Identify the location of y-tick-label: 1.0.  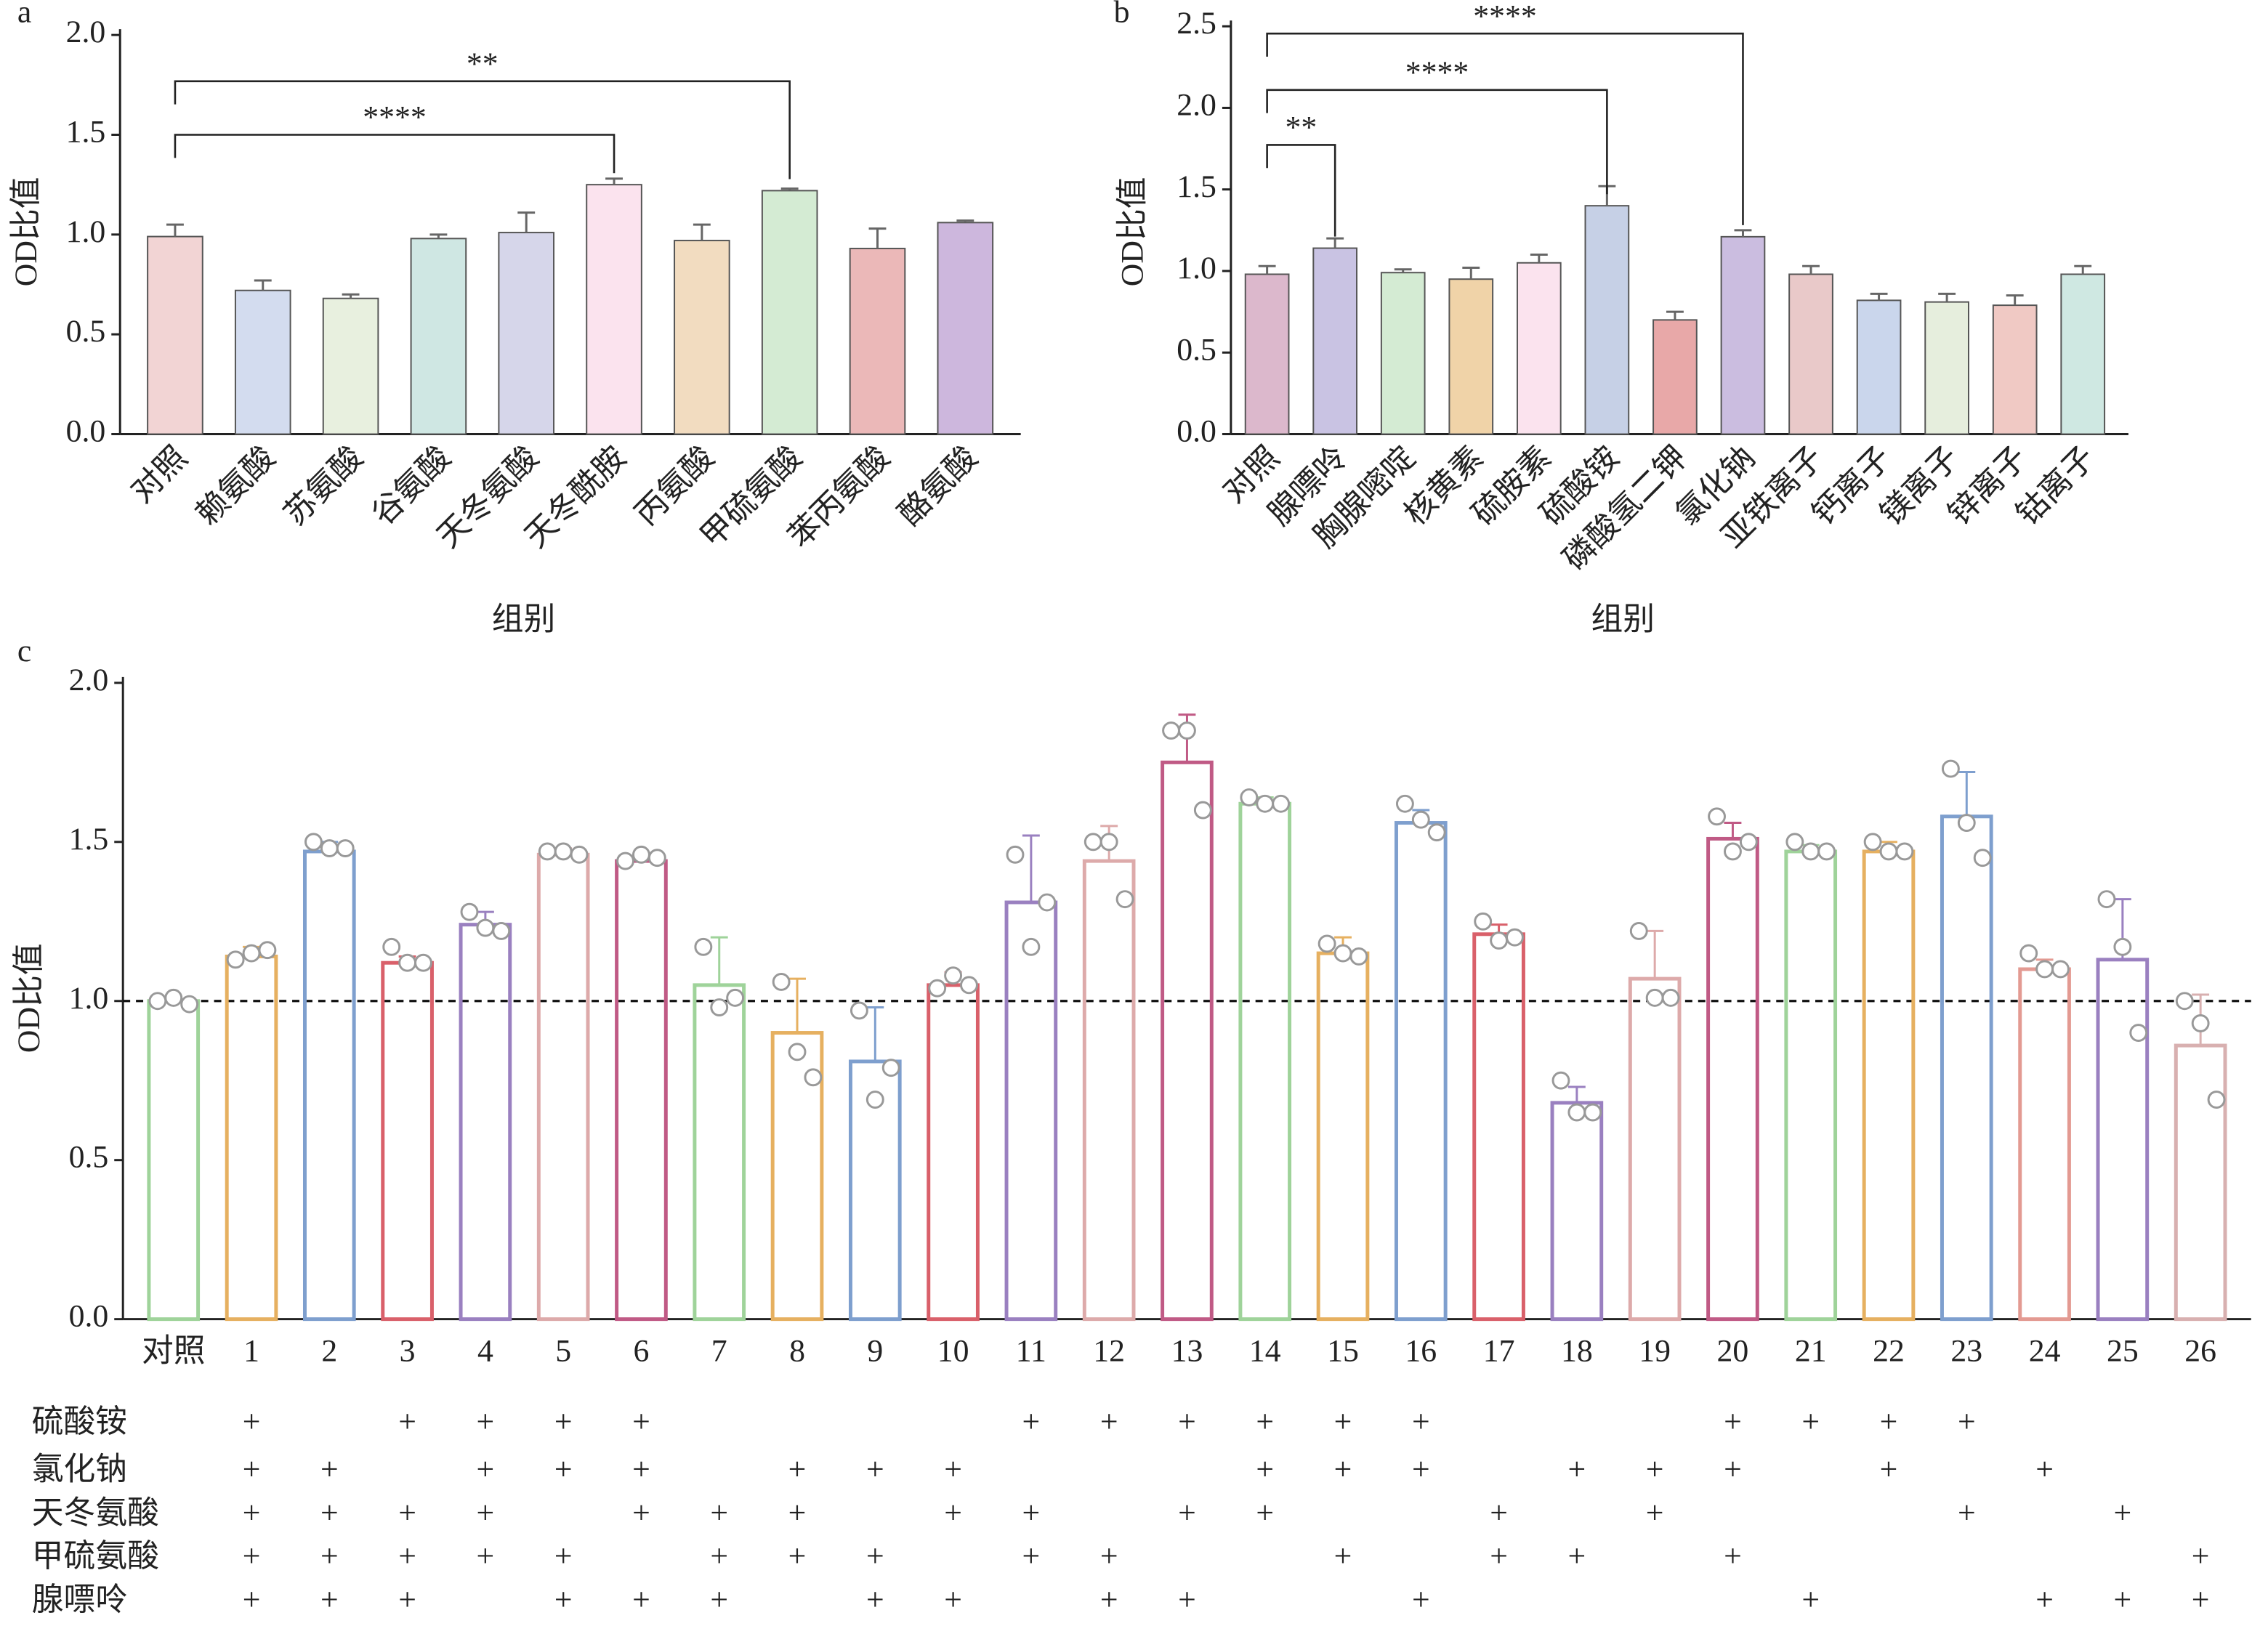
(89, 999).